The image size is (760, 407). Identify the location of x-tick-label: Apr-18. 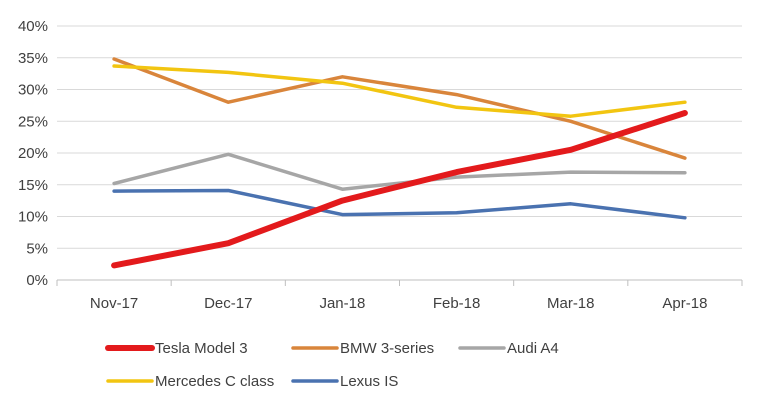
(684, 303).